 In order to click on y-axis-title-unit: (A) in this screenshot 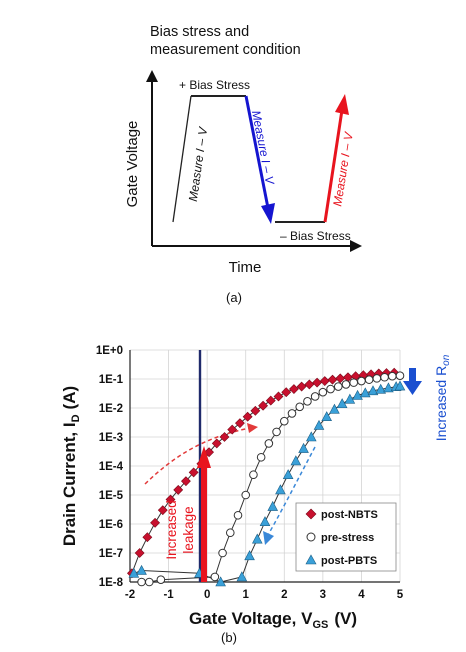, I will do `click(69, 398)`.